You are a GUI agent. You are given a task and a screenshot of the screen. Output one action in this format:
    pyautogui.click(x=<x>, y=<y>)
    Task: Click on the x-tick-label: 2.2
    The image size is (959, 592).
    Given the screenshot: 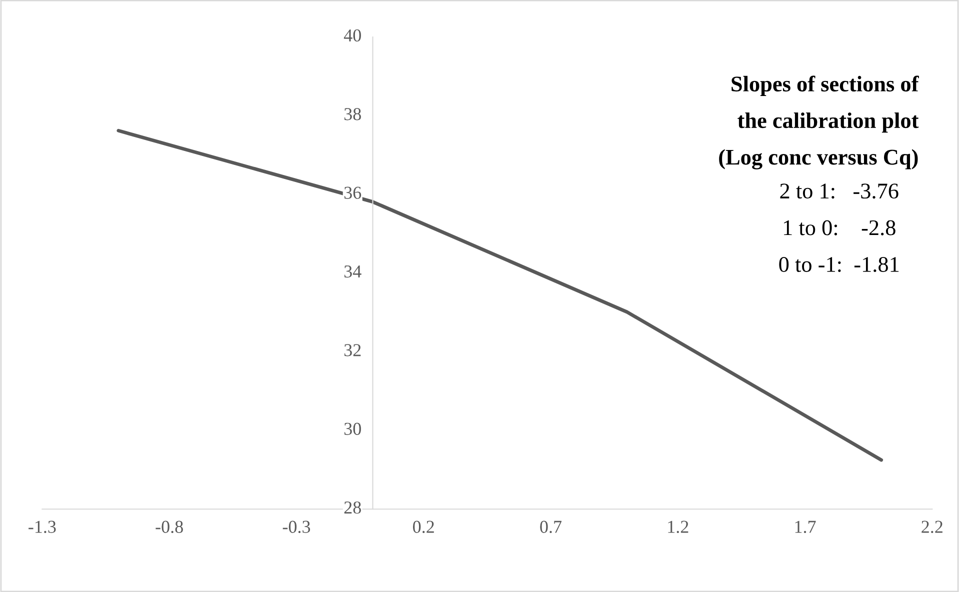 What is the action you would take?
    pyautogui.click(x=932, y=527)
    